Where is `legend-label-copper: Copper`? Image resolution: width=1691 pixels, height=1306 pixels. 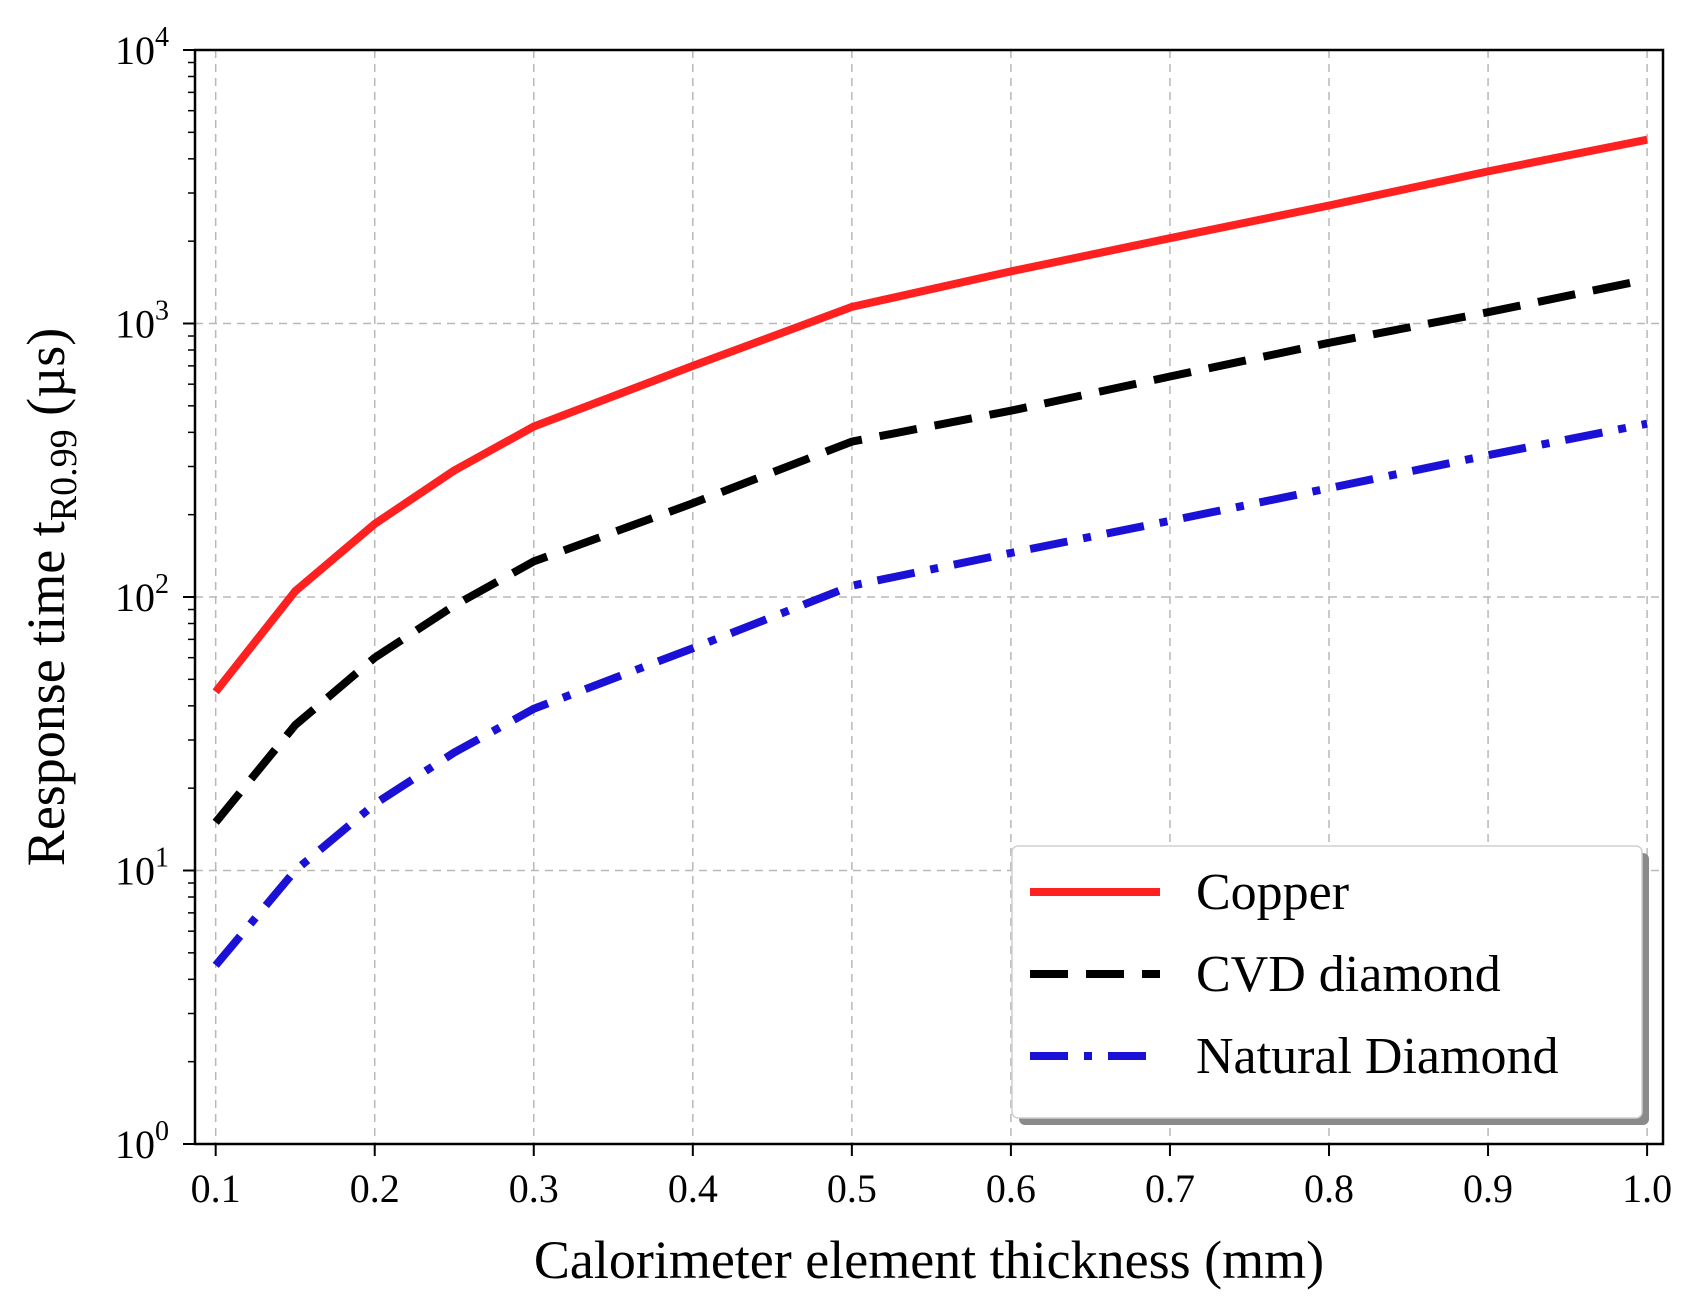 legend-label-copper: Copper is located at coordinates (1272, 892).